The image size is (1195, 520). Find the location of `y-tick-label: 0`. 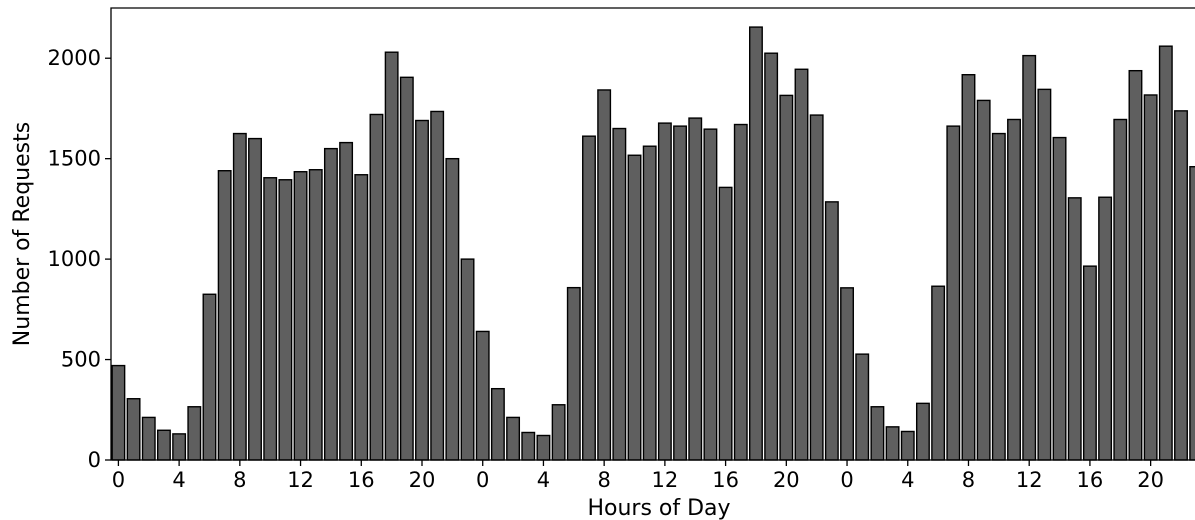

y-tick-label: 0 is located at coordinates (94, 460).